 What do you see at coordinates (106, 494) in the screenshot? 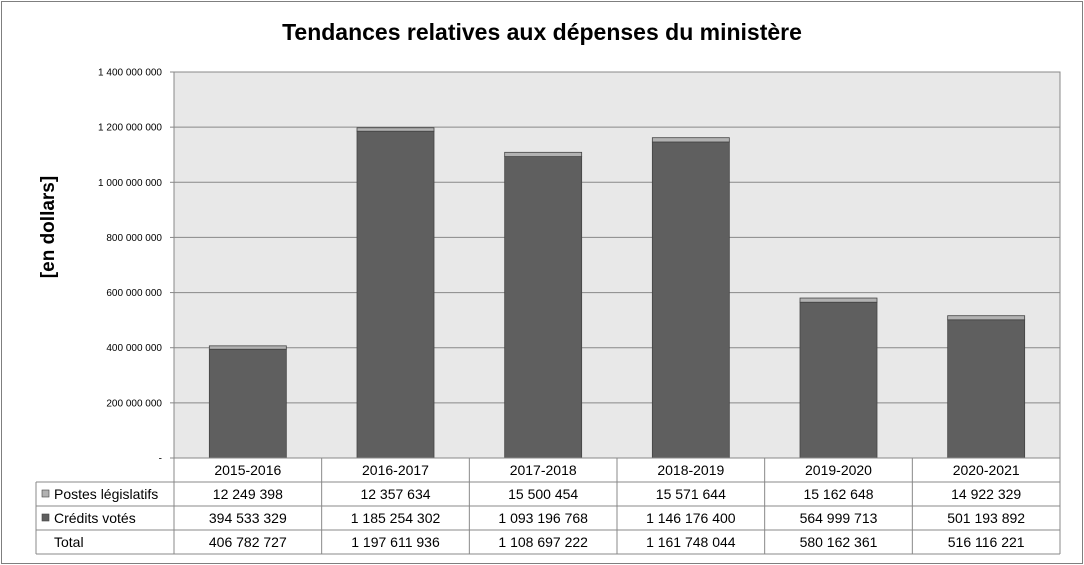
I see `legend-label: Postes législatifs` at bounding box center [106, 494].